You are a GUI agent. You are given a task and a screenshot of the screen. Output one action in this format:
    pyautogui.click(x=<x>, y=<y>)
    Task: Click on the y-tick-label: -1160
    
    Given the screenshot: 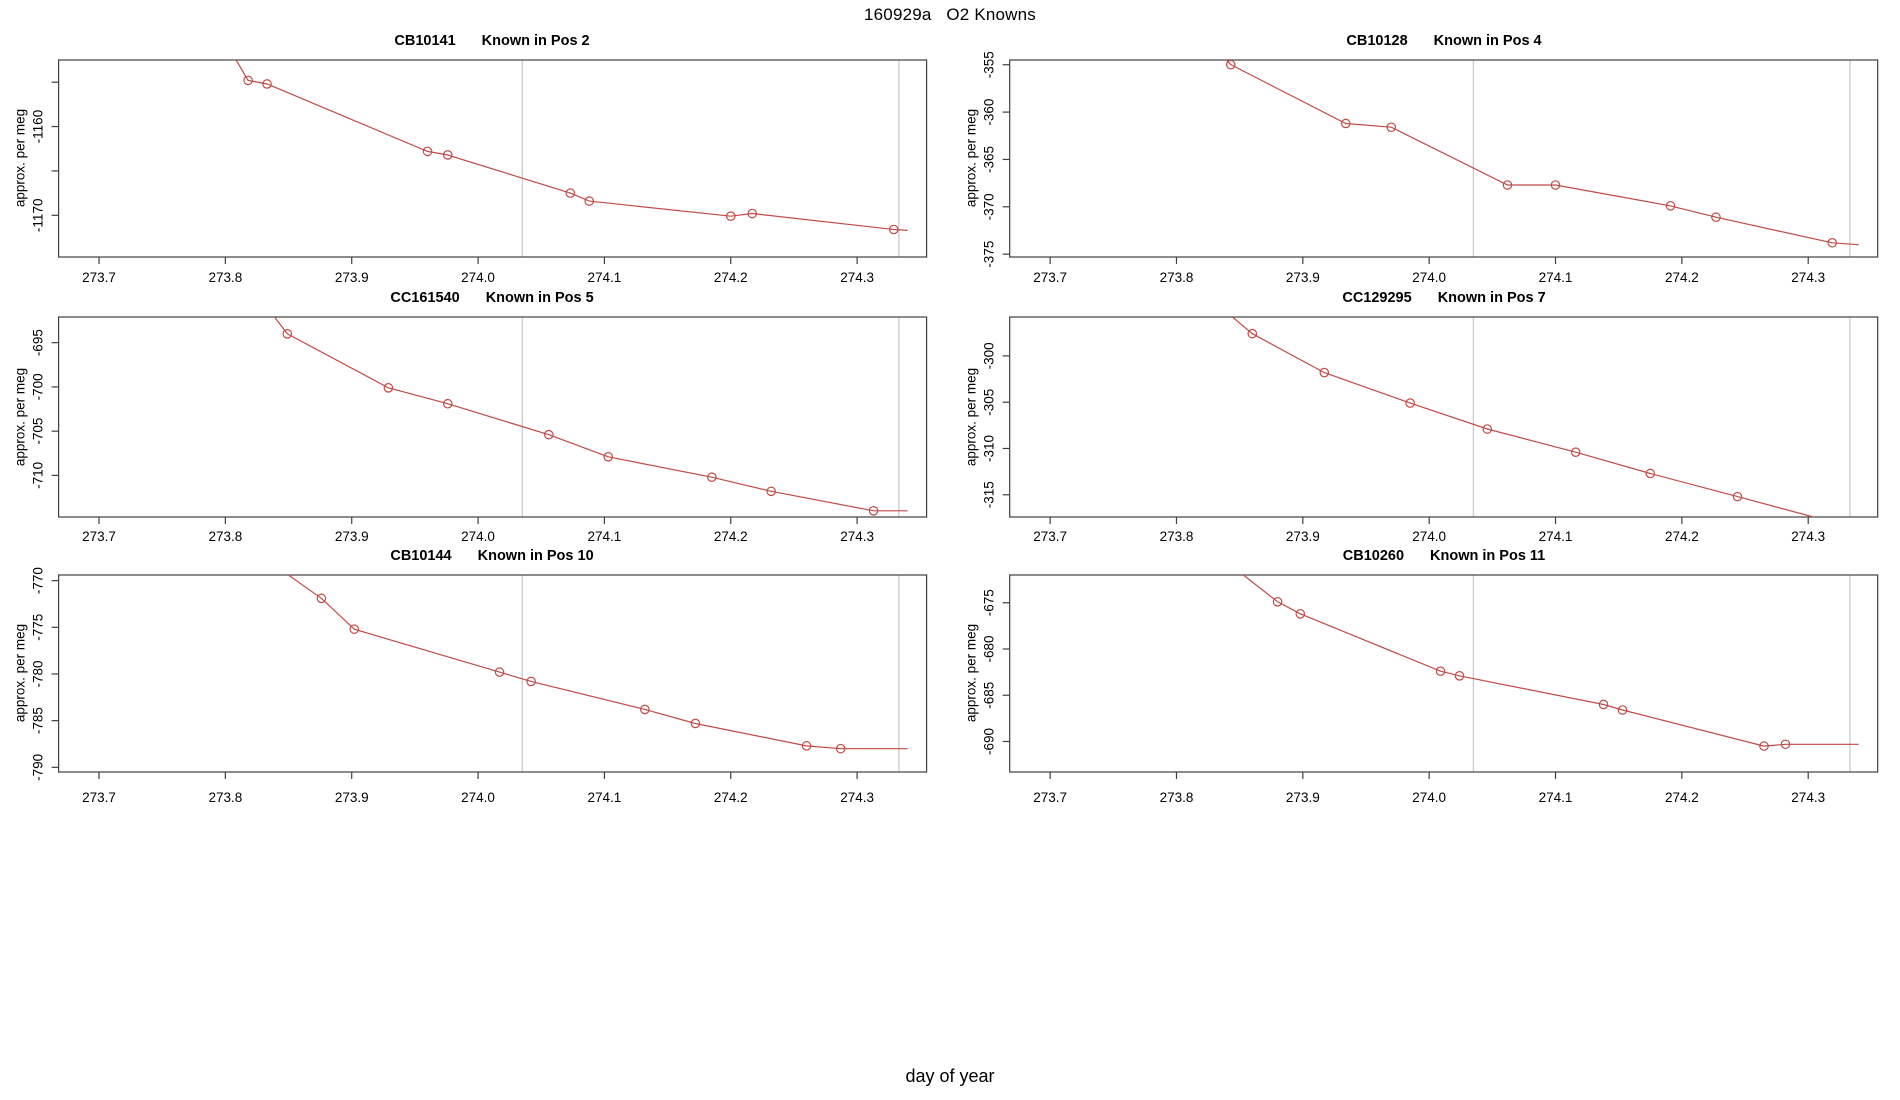 What is the action you would take?
    pyautogui.click(x=38, y=127)
    